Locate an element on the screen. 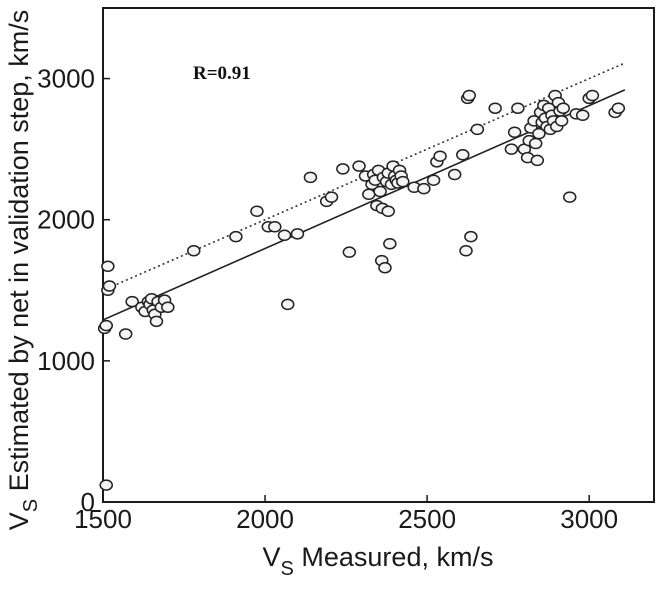  x-tick-label: 3000 is located at coordinates (589, 519).